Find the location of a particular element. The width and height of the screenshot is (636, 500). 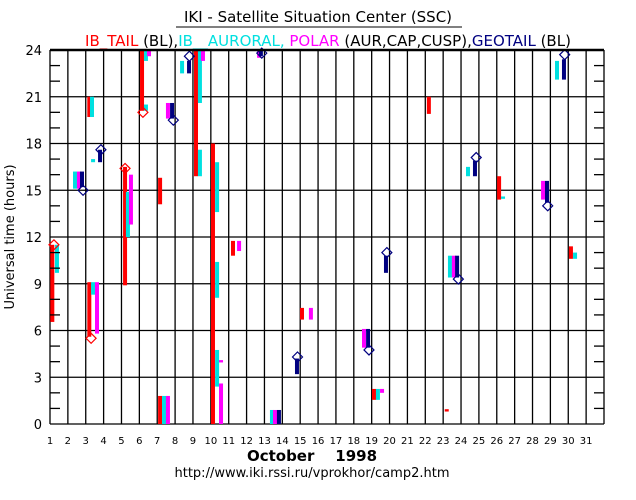

x-tick-label: 10 is located at coordinates (210, 441).